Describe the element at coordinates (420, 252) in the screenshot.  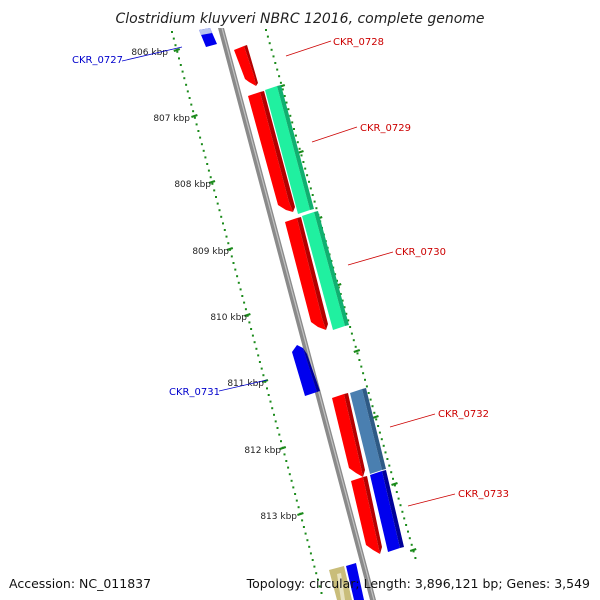
I see `gene-label-ckr-0730: CKR_0730` at that location.